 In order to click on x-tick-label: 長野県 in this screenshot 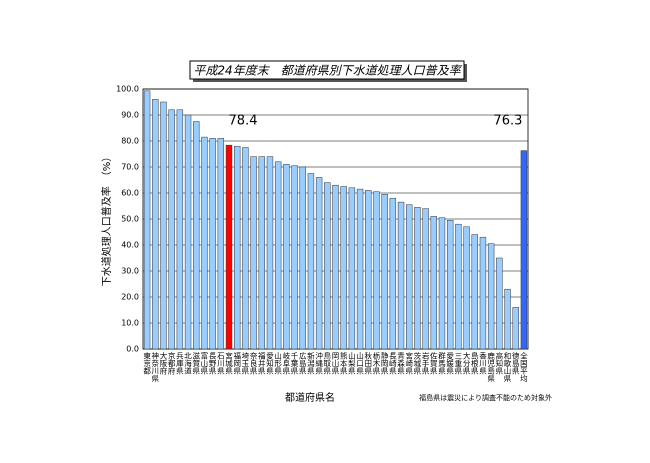, I will do `click(212, 364)`.